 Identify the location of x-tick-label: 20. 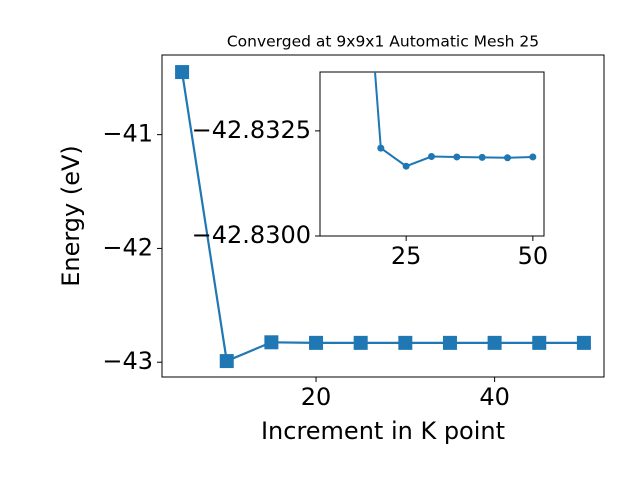
(316, 397).